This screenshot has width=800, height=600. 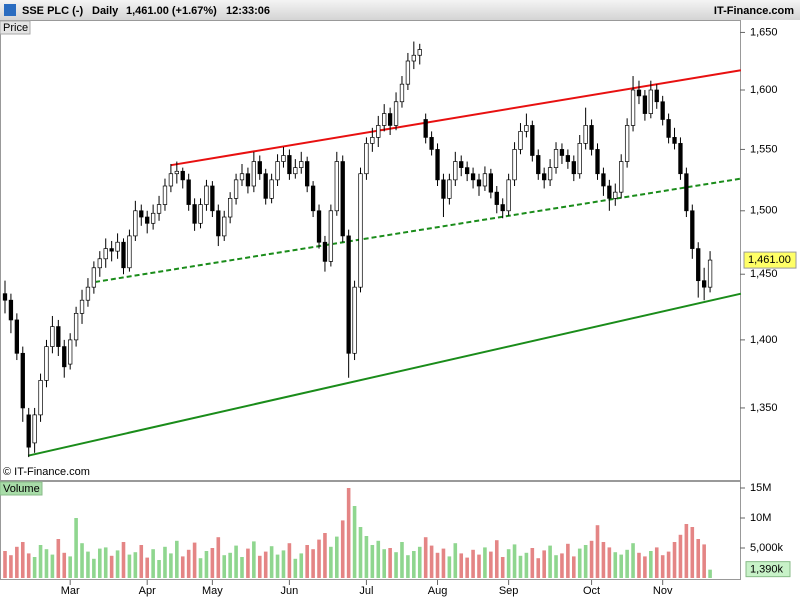 What do you see at coordinates (105, 11) in the screenshot?
I see `period: Daily` at bounding box center [105, 11].